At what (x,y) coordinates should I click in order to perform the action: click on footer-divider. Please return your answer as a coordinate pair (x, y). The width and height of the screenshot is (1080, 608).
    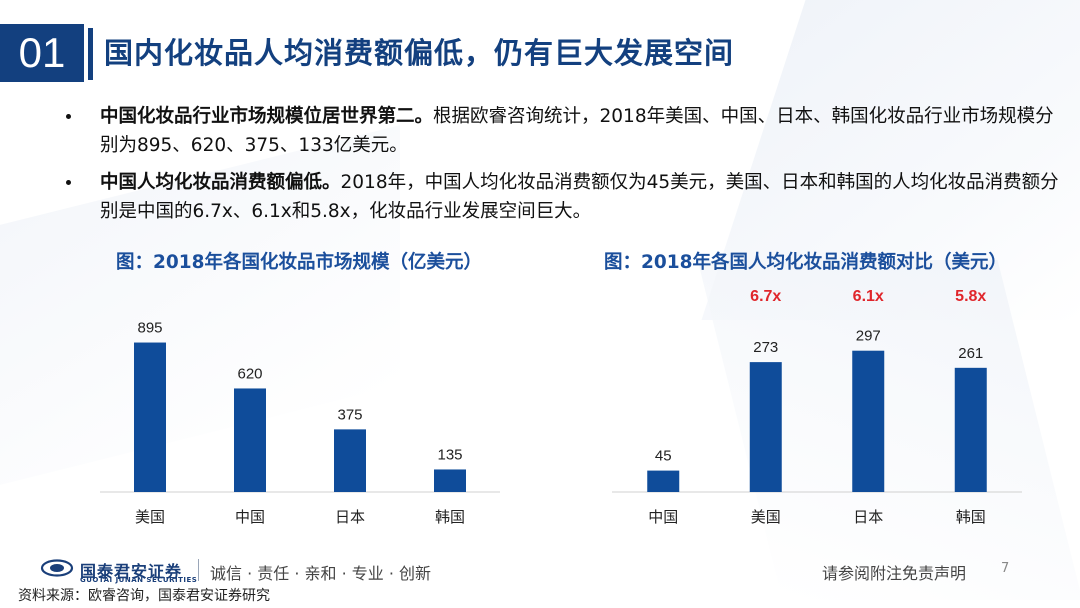
    Looking at the image, I should click on (198, 570).